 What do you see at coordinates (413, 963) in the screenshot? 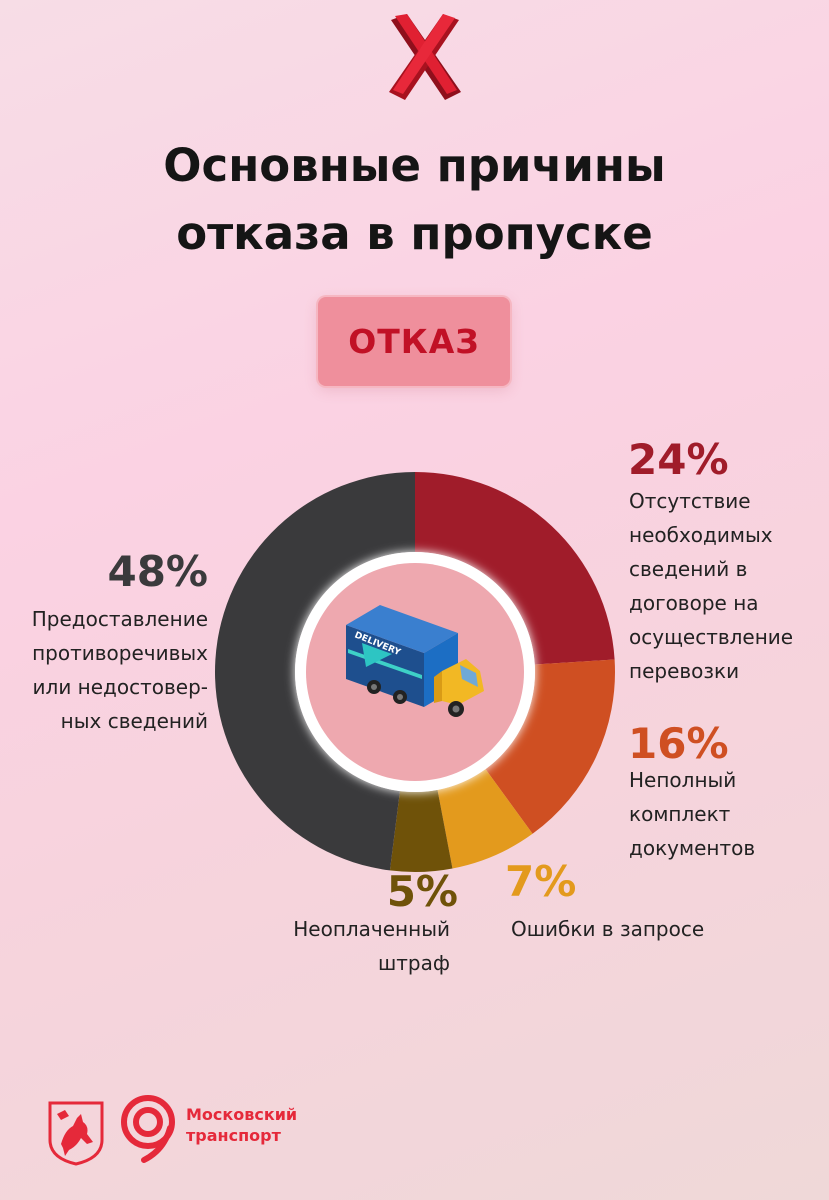
I see `label-5-line: штраф` at bounding box center [413, 963].